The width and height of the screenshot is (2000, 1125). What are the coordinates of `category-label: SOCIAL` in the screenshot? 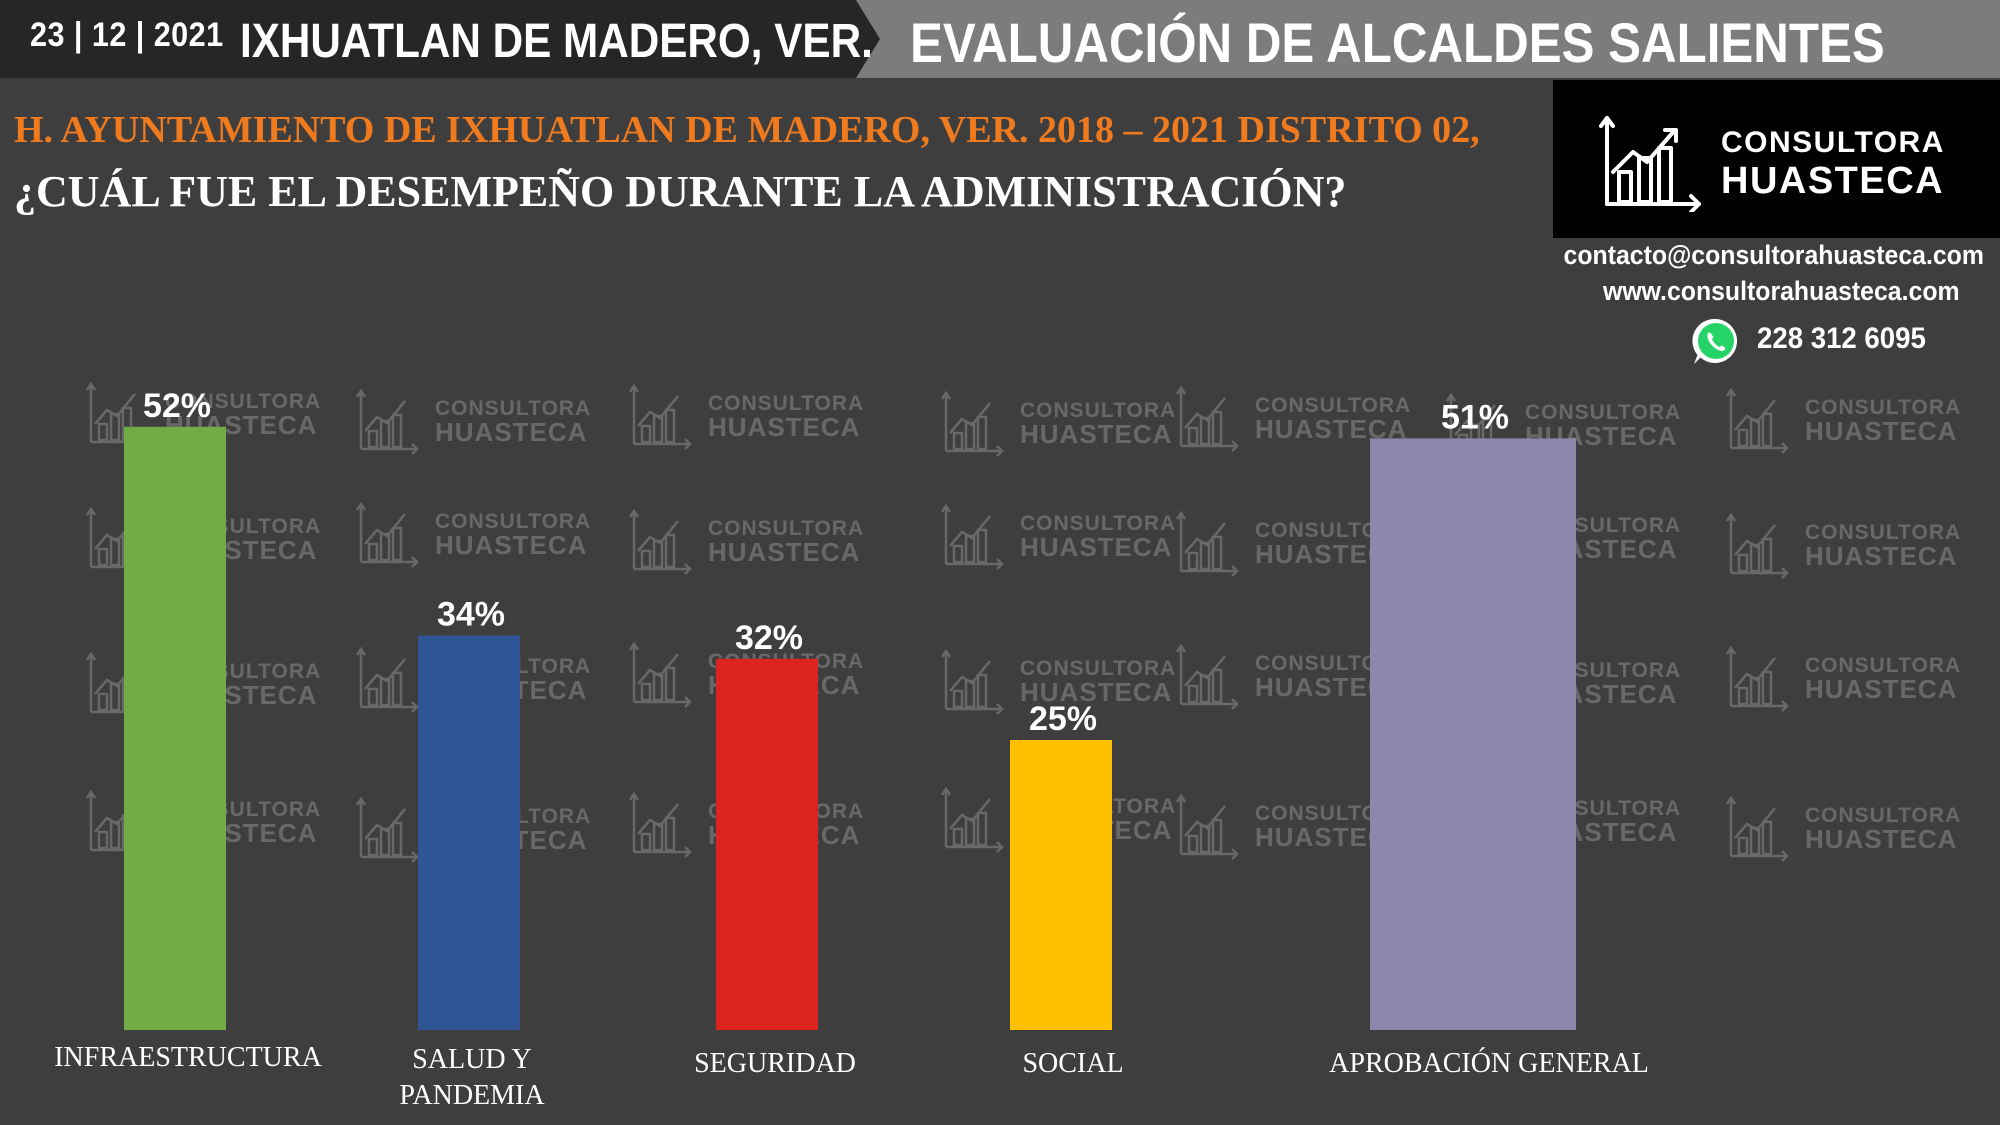 It's located at (1072, 1063).